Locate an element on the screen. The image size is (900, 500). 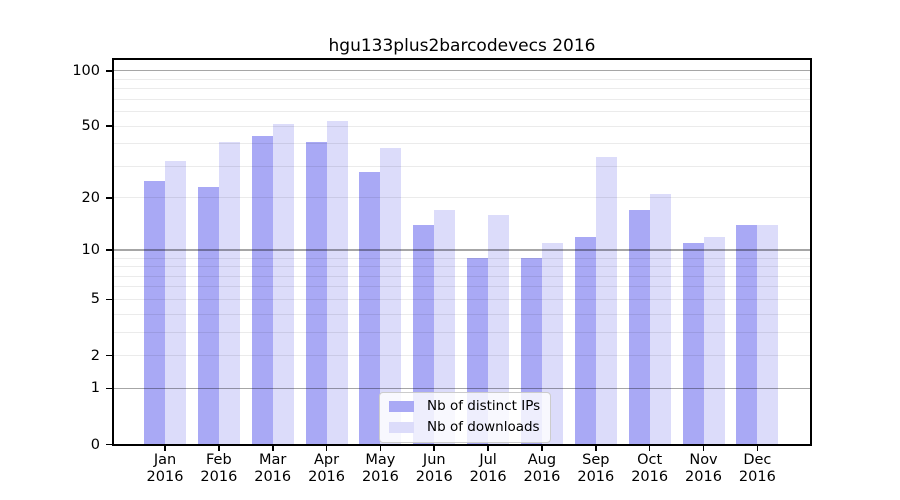
bar-downloads-feb is located at coordinates (229, 292).